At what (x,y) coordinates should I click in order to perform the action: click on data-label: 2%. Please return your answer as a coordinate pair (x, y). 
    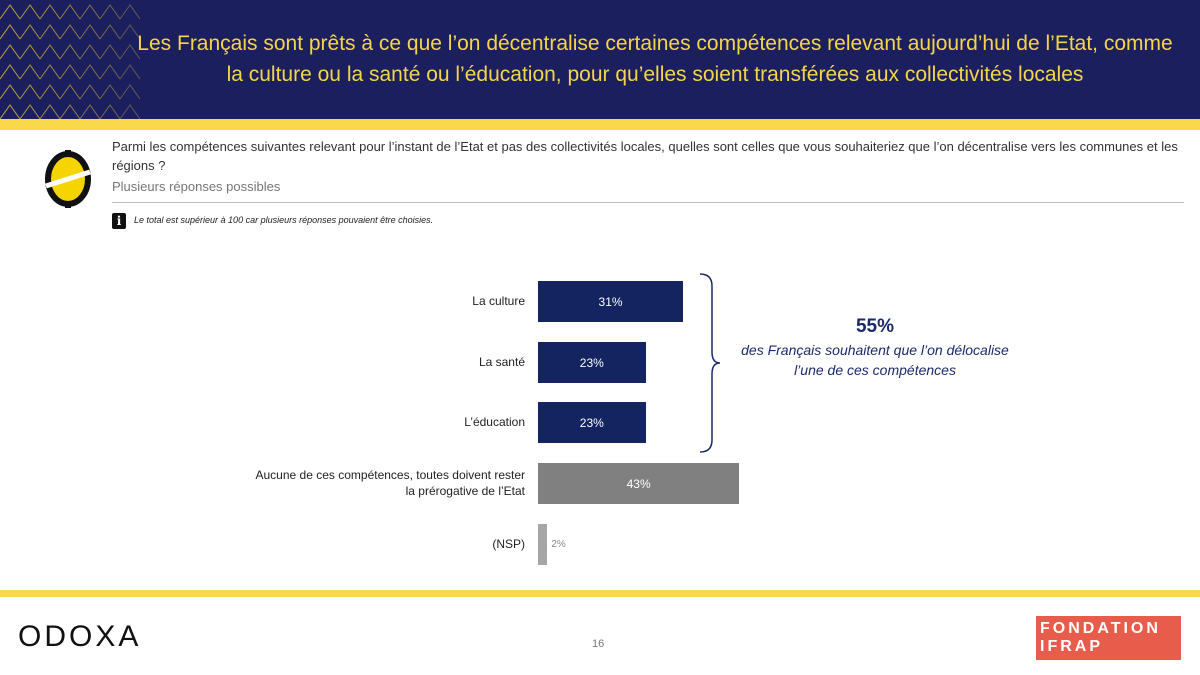
    Looking at the image, I should click on (558, 544).